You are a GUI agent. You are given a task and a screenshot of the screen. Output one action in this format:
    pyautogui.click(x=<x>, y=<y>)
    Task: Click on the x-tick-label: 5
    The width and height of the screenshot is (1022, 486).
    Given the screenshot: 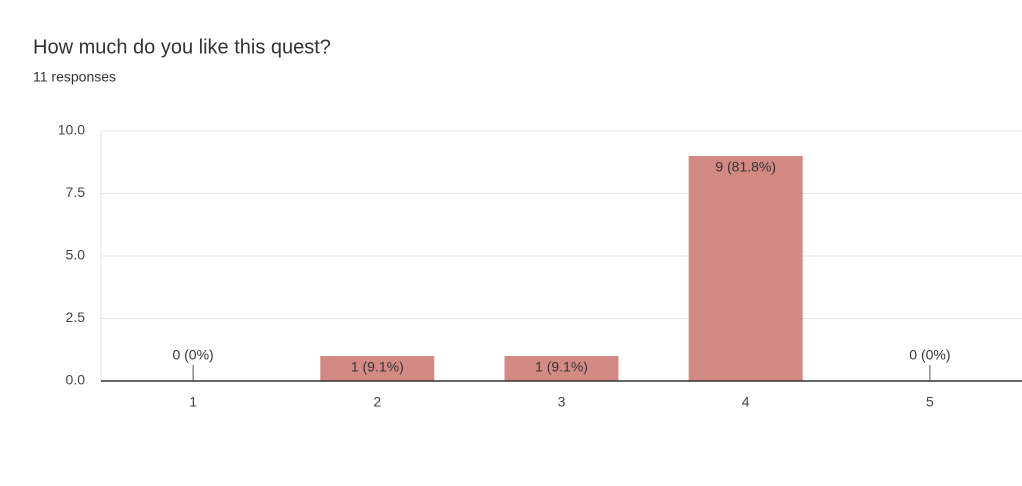 What is the action you would take?
    pyautogui.click(x=930, y=402)
    